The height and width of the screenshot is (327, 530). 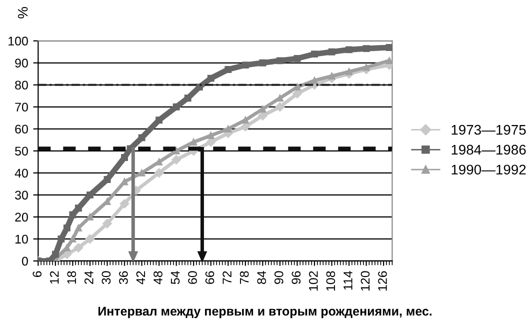 I want to click on x-tick-label: 96, so click(x=296, y=277).